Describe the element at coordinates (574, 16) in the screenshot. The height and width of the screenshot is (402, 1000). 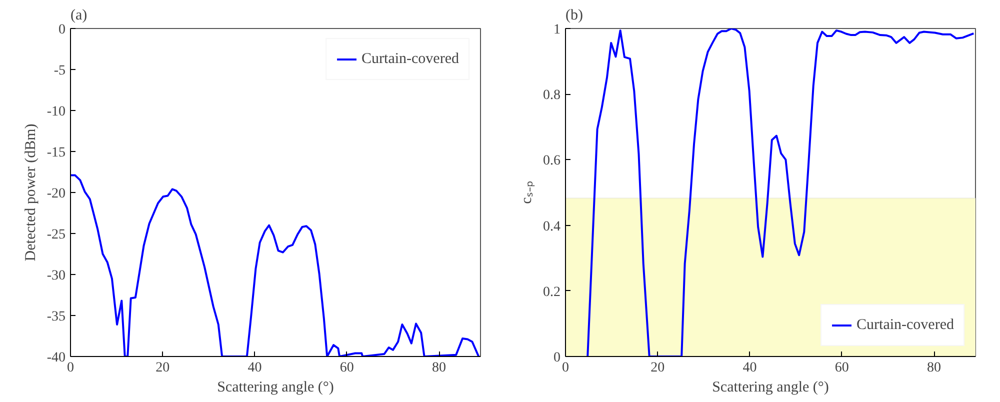
I see `chart-title: (b)` at that location.